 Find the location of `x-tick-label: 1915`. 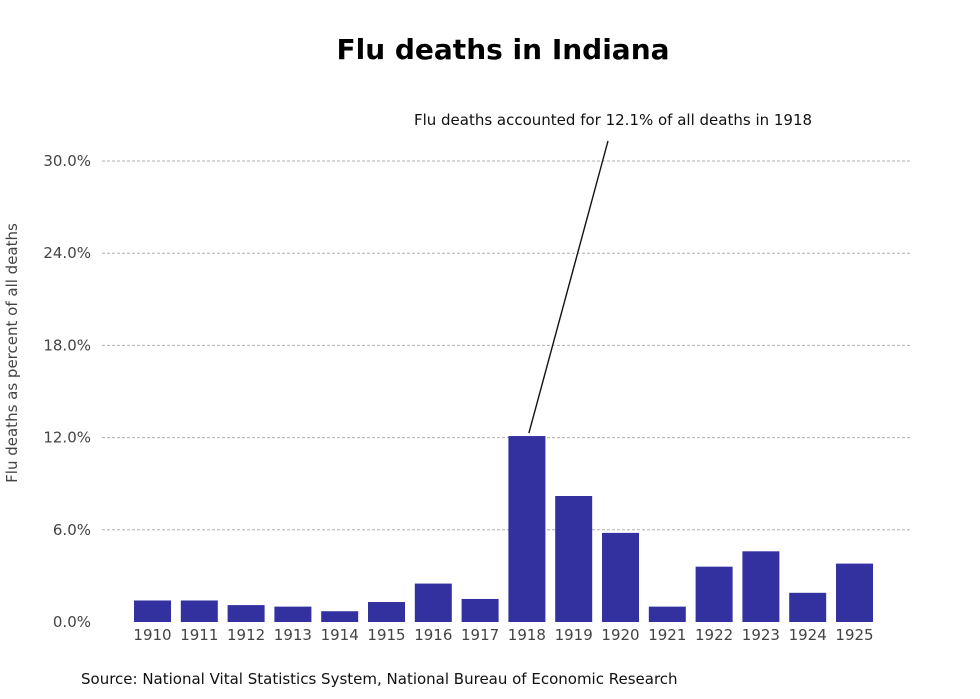

x-tick-label: 1915 is located at coordinates (386, 635).